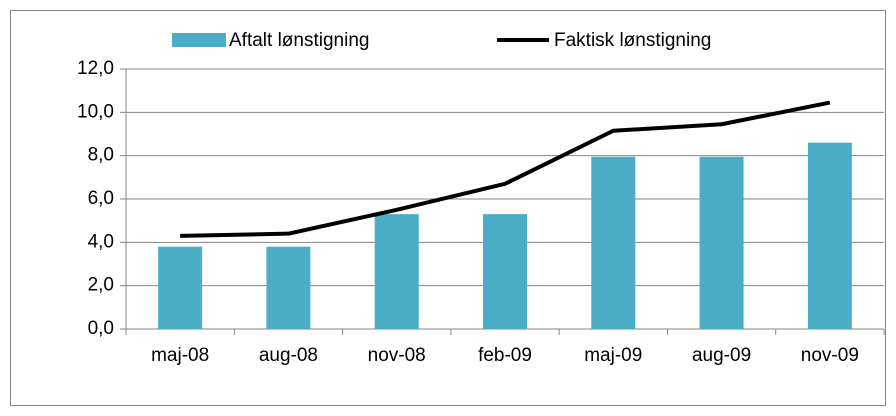 The image size is (896, 416). Describe the element at coordinates (299, 40) in the screenshot. I see `legend-label: Aftalt lønstigning` at that location.